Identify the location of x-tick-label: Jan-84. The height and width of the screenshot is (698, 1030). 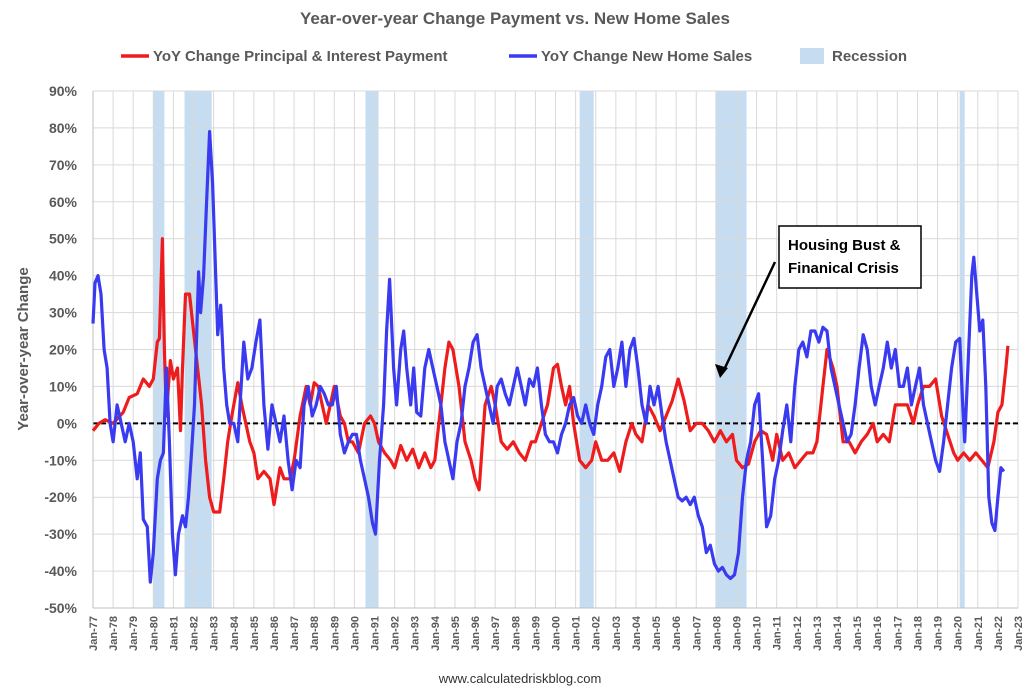
(235, 633).